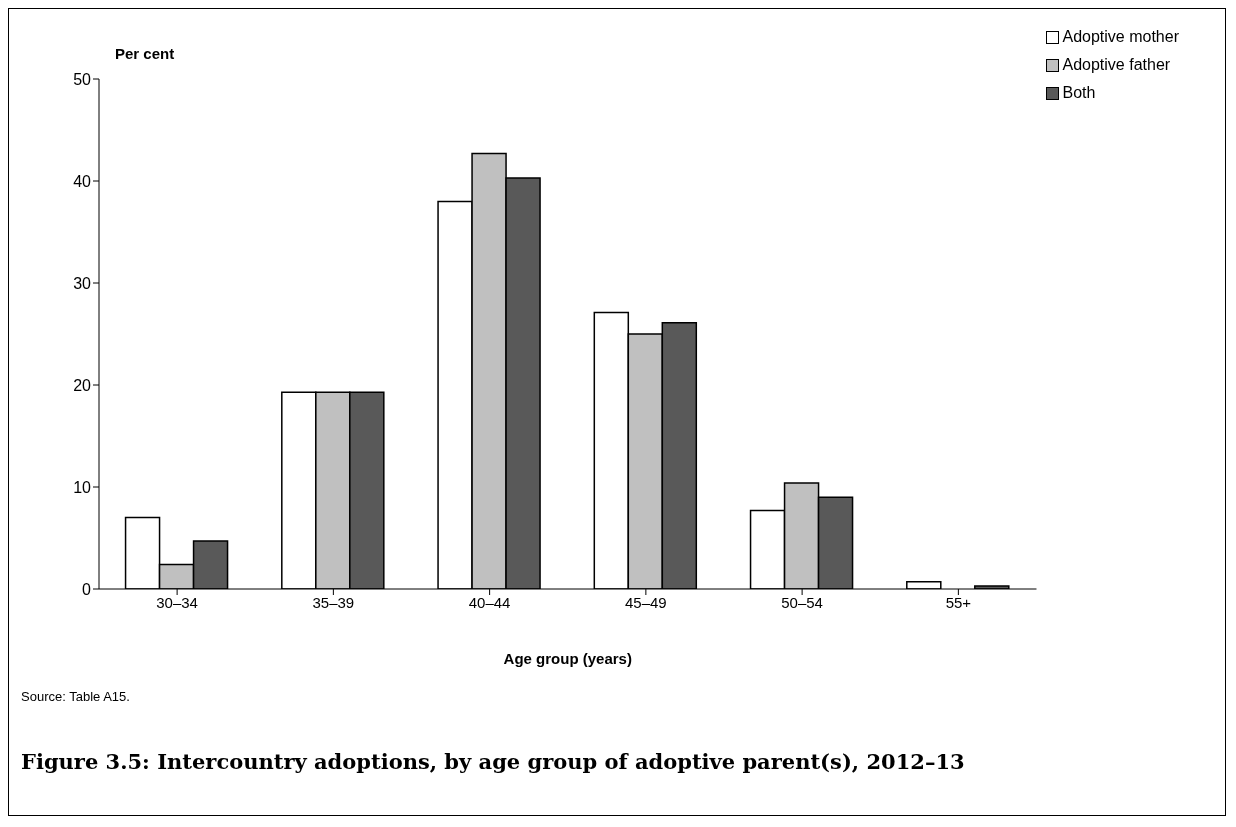 Image resolution: width=1236 pixels, height=827 pixels. I want to click on y-tick-label: 40, so click(82, 181).